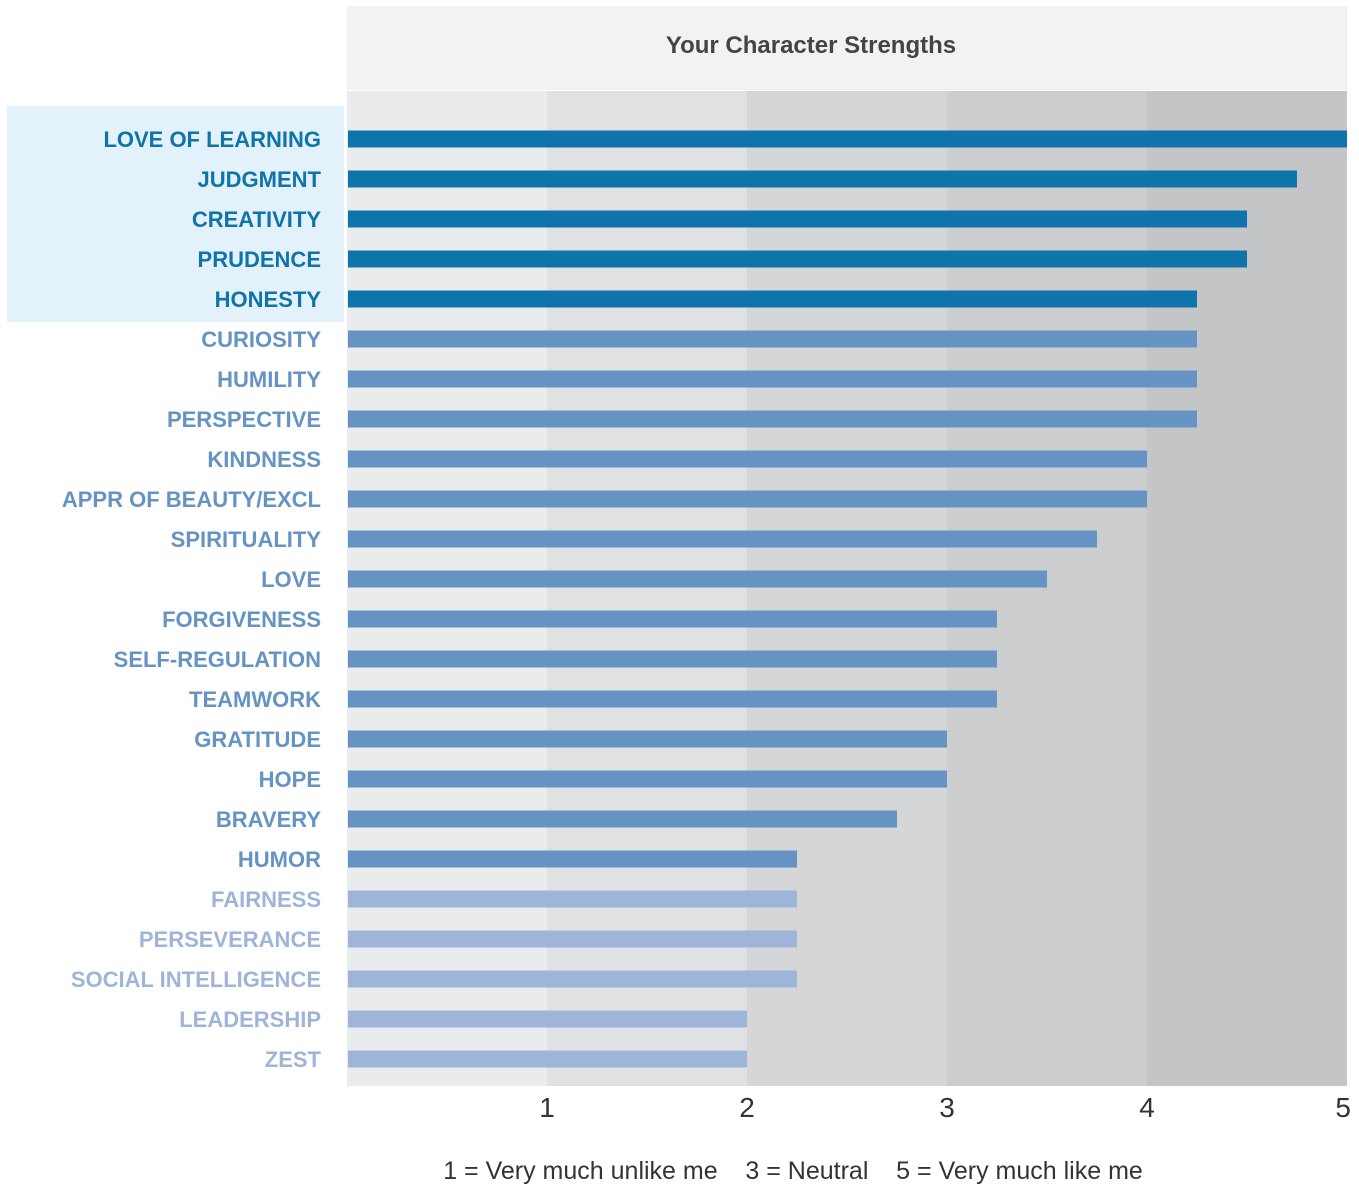  I want to click on category-label: SOCIAL INTELLIGENCE, so click(196, 979).